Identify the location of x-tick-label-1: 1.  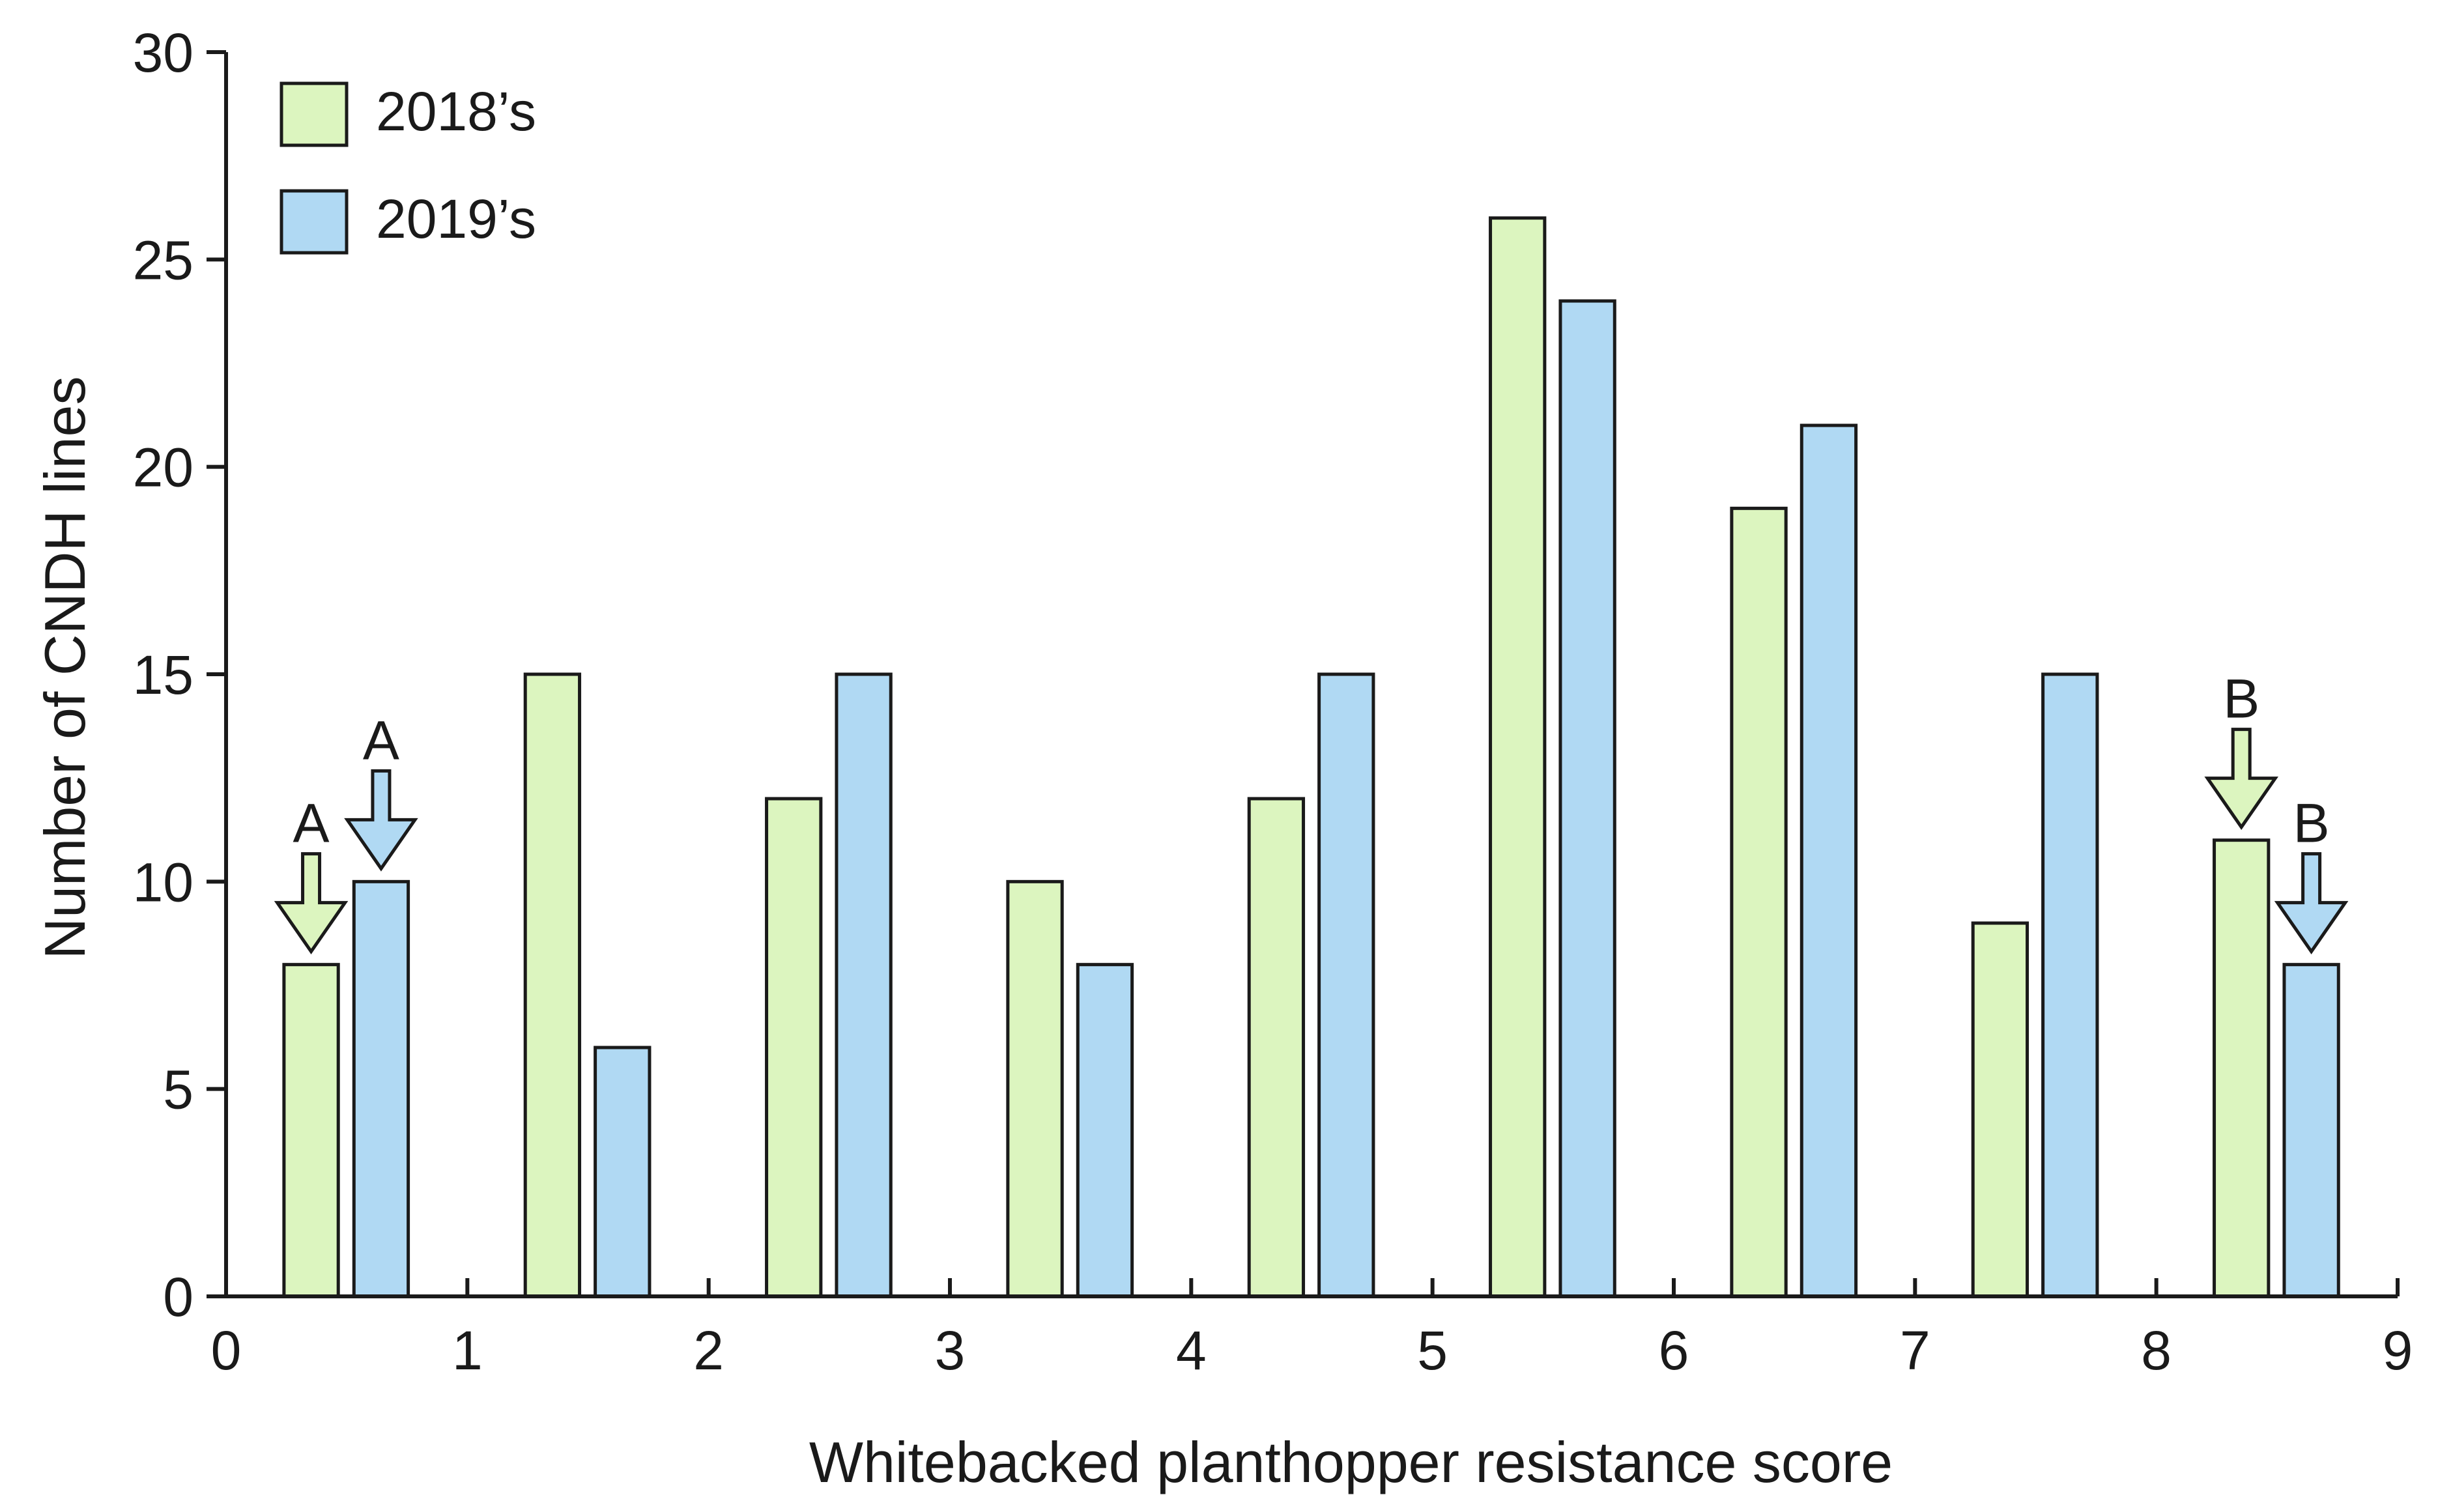
(467, 1350).